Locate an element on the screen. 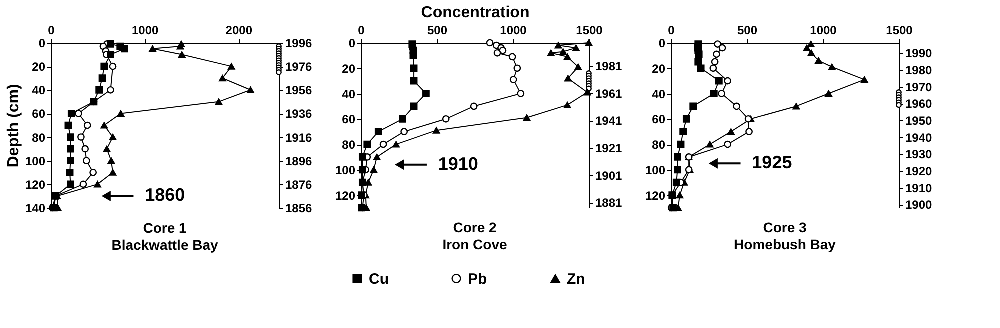 The width and height of the screenshot is (1000, 328). y2-tick-label: 1881 is located at coordinates (609, 203).